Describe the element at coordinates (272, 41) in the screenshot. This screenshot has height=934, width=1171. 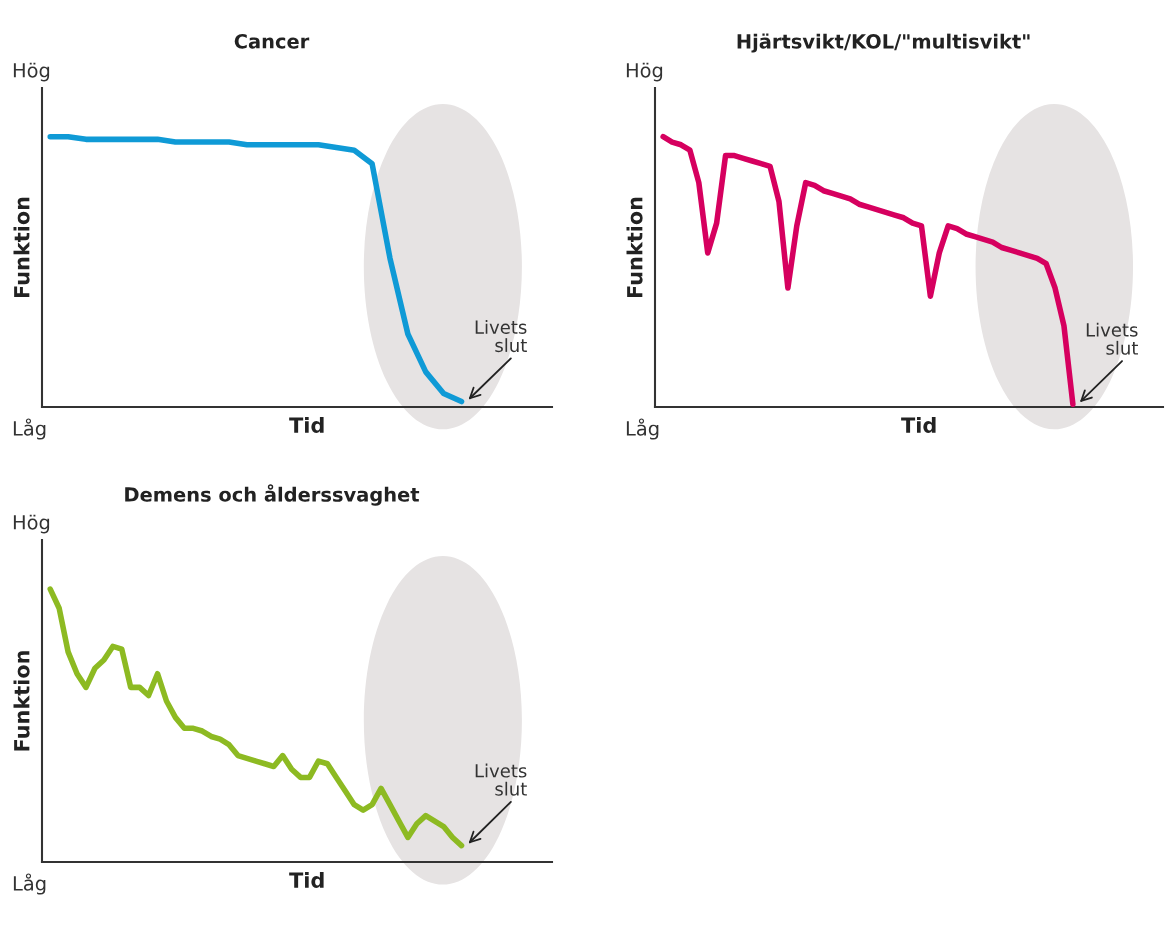
I see `chart-title: Cancer` at that location.